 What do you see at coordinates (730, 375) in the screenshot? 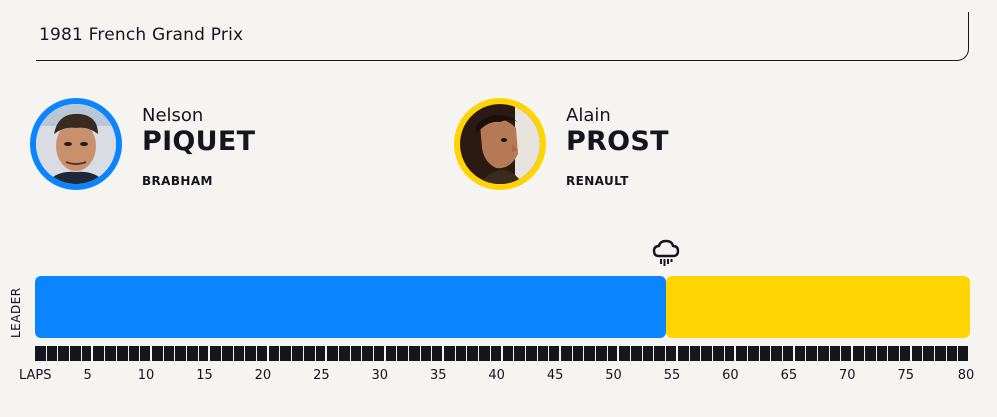
I see `lap-tick-label: 60` at bounding box center [730, 375].